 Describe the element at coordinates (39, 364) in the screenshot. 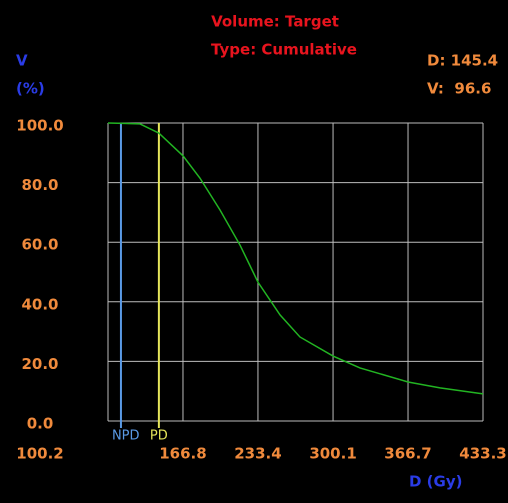

I see `y-tick-label: 20.0` at that location.